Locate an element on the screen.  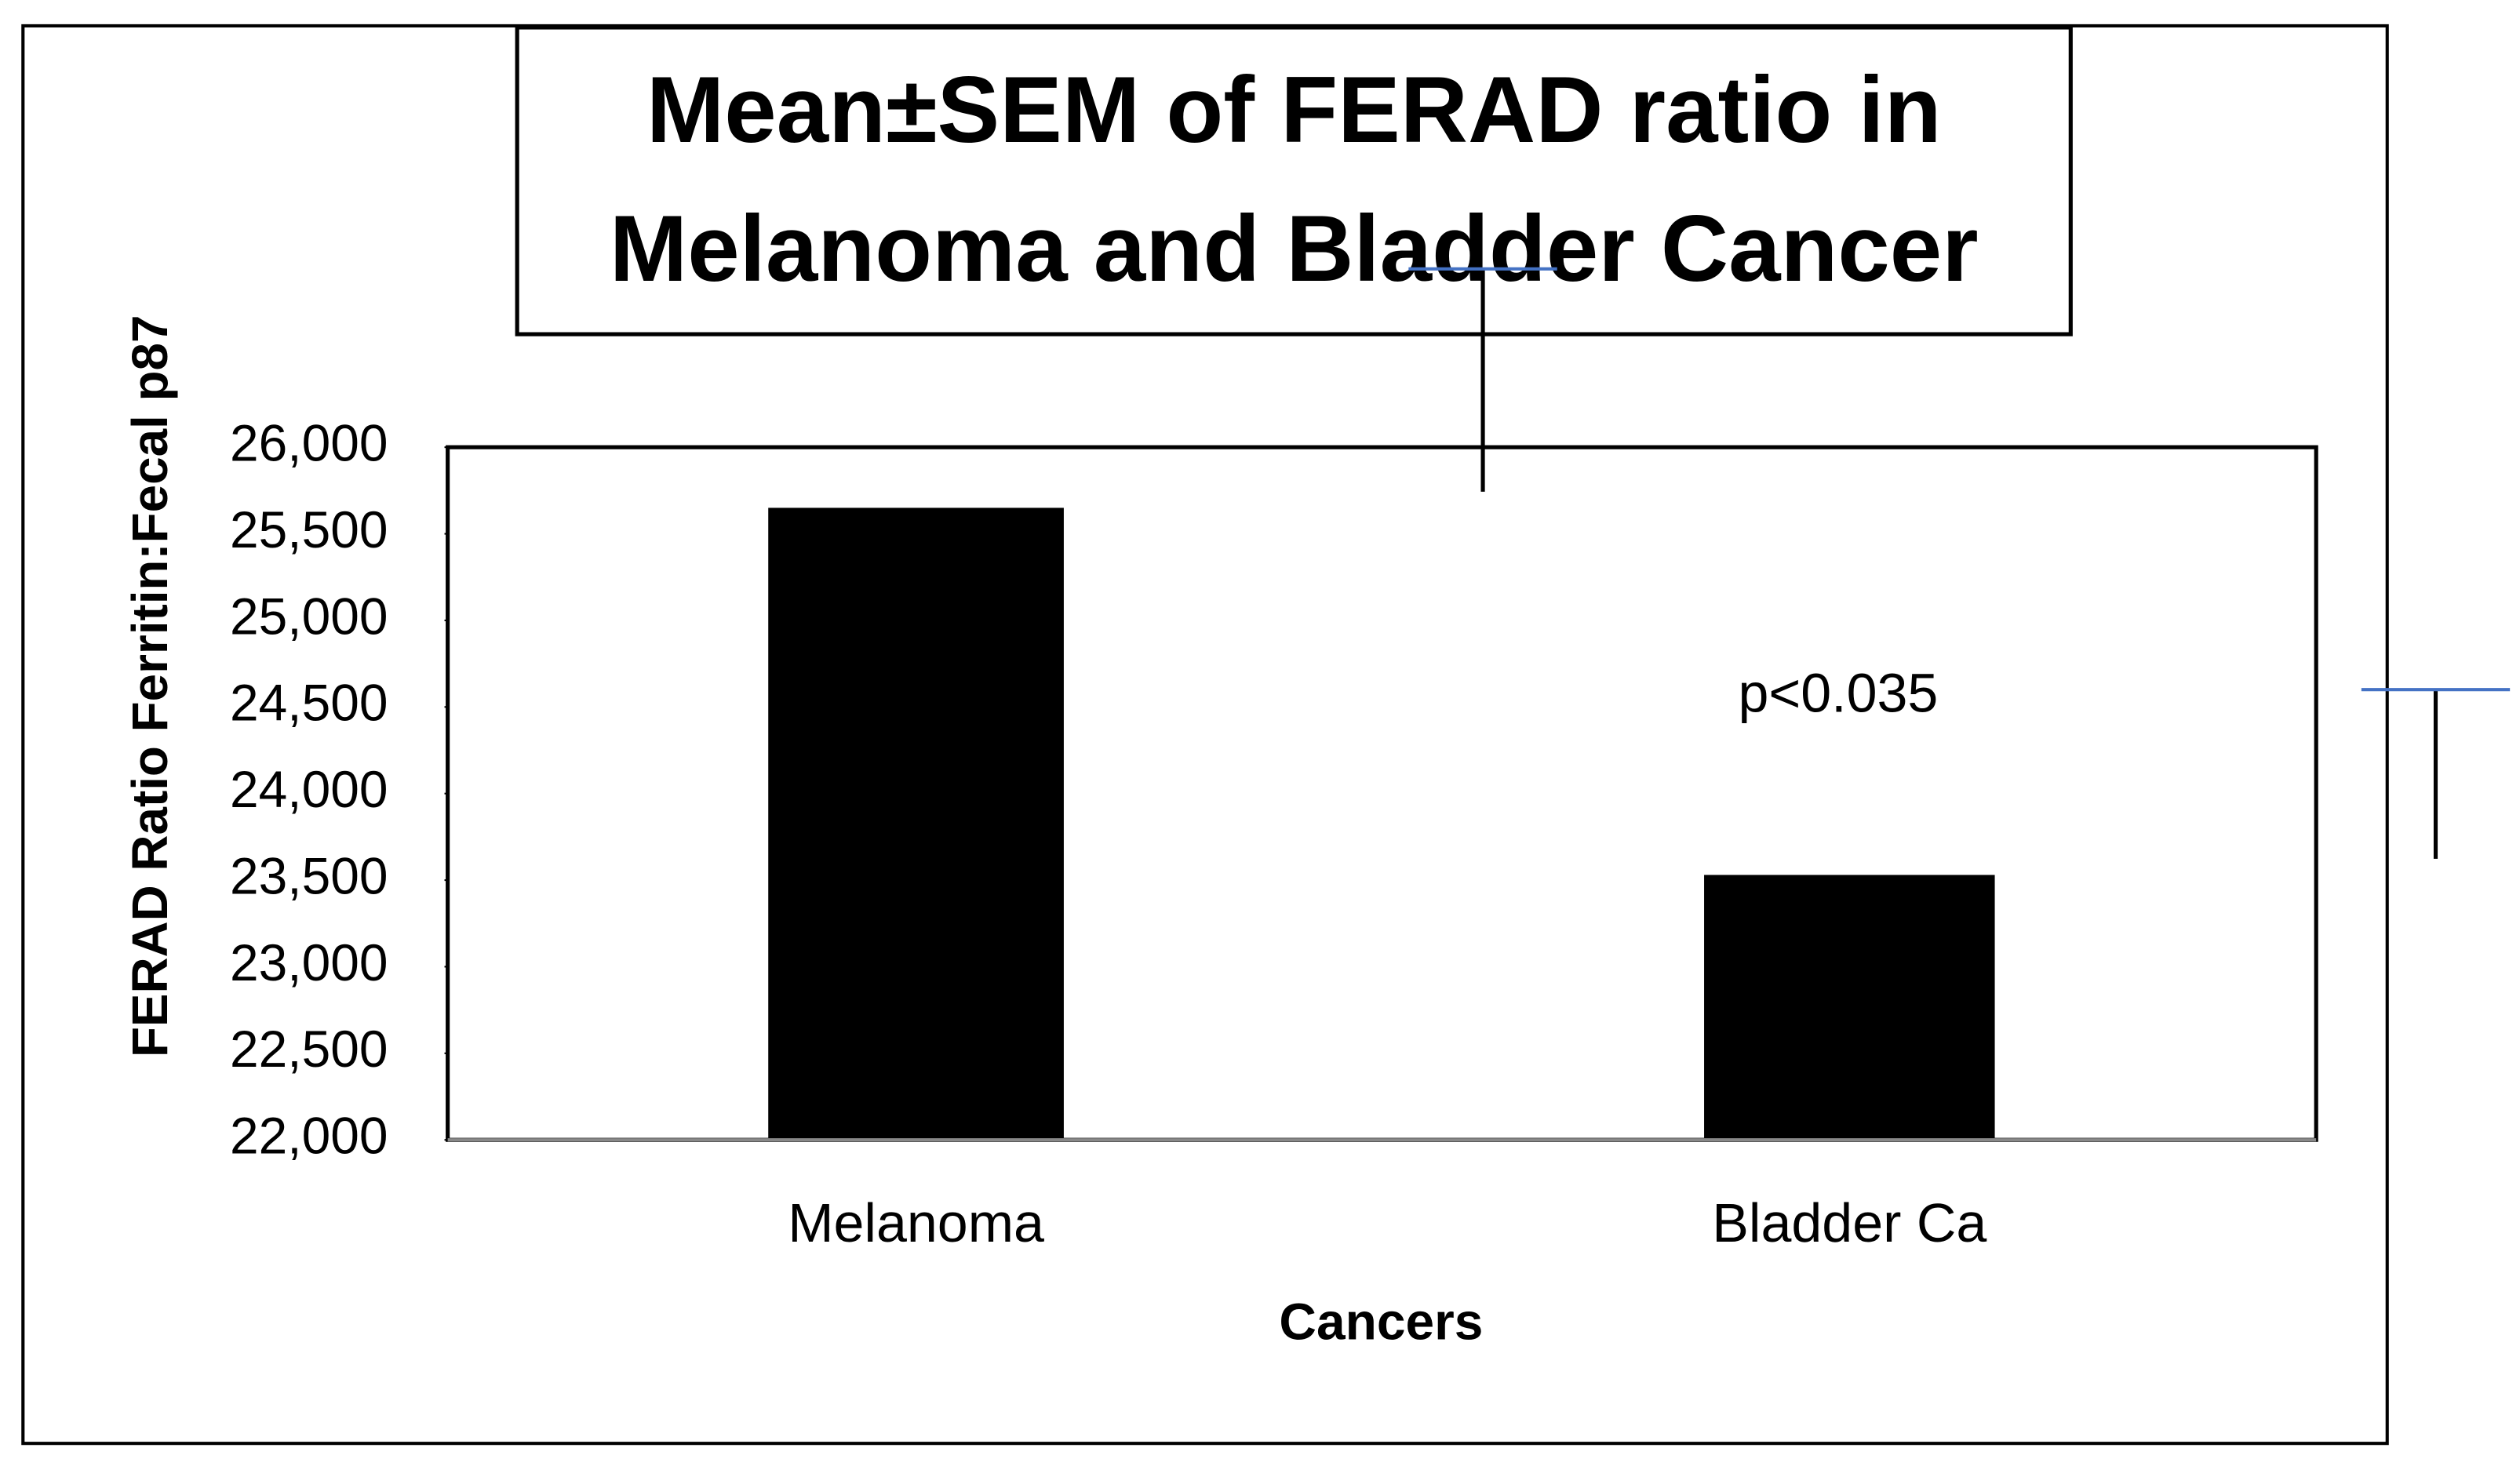
x-axis-label: Cancers is located at coordinates (1381, 1321).